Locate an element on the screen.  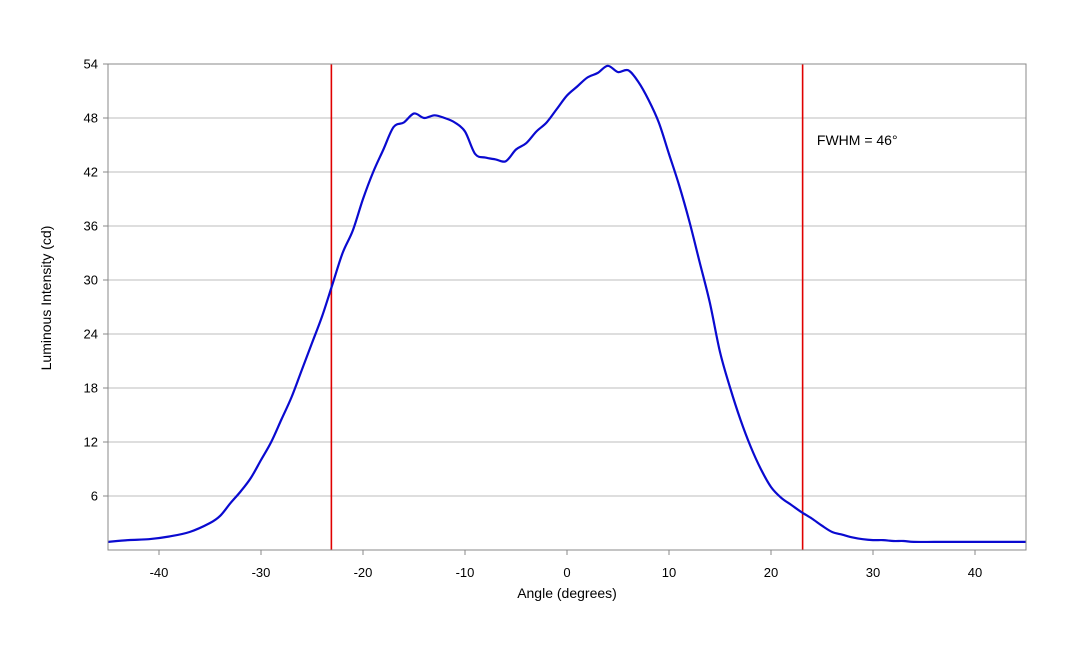
x-tick-label: -30 is located at coordinates (261, 572).